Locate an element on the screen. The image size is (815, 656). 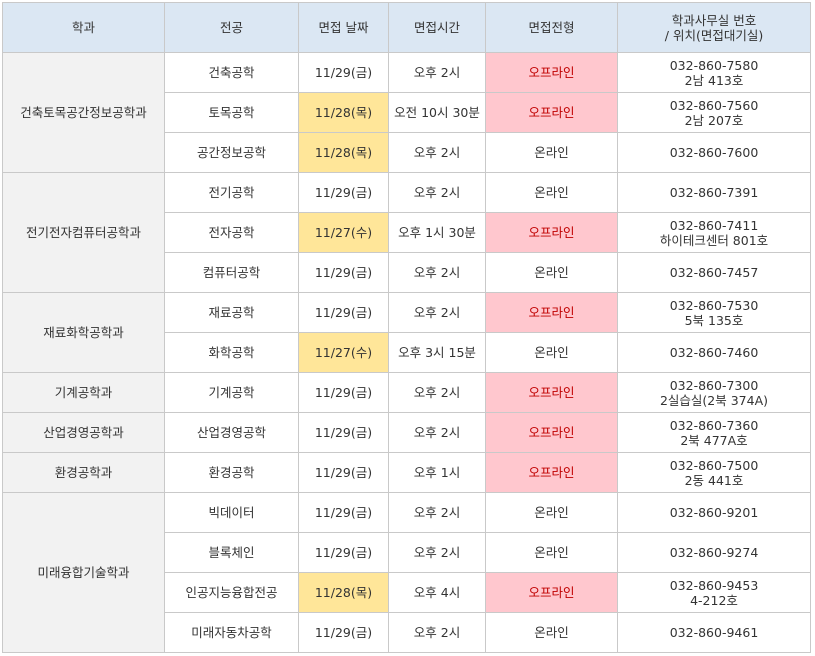
office-phone: 032-860-9453 is located at coordinates (714, 585).